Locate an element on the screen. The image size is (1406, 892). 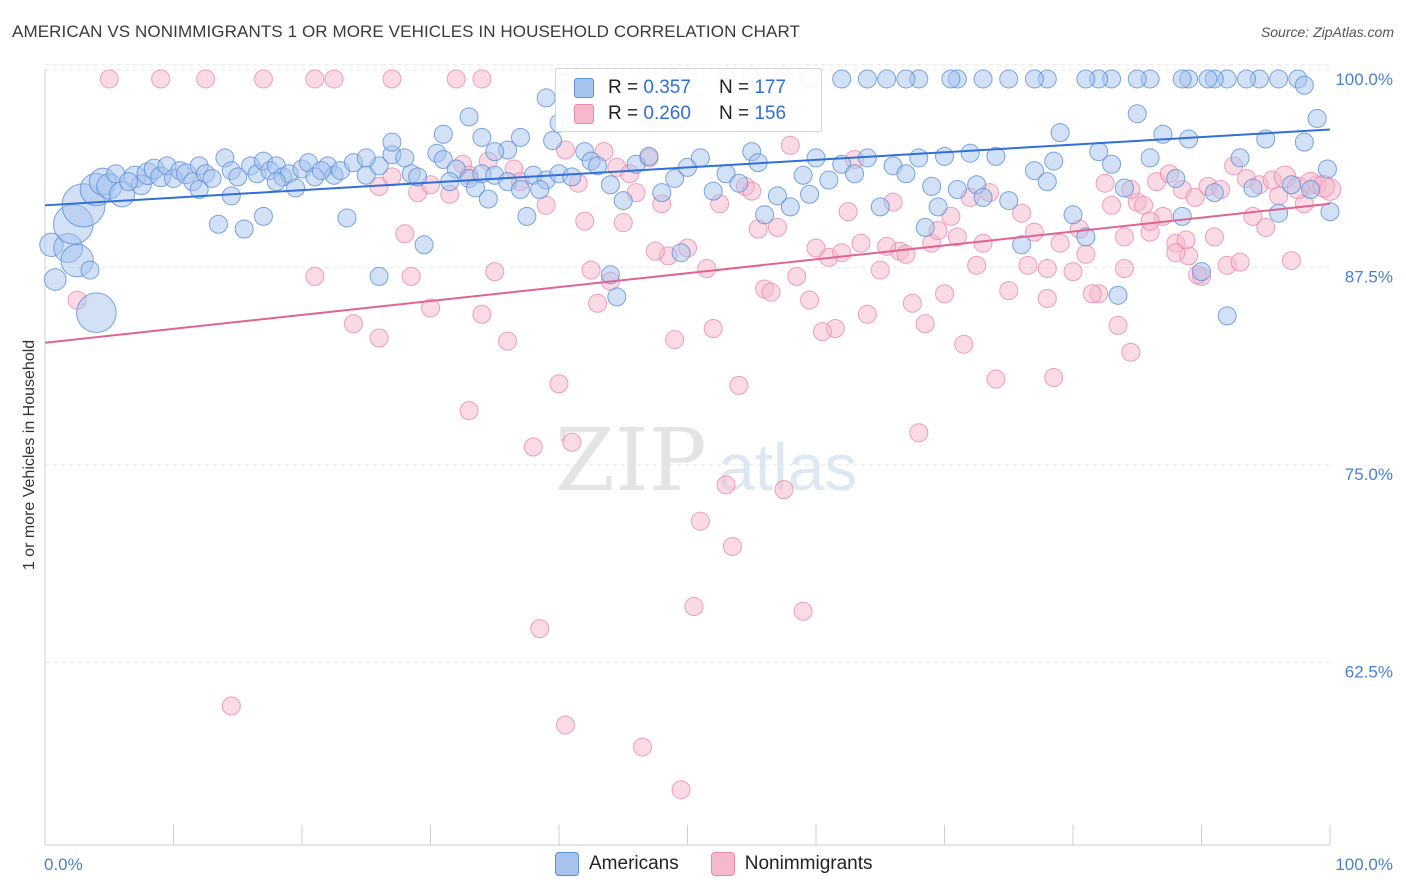
source-credit: Source: ZipAtlas.com is located at coordinates (1327, 32).